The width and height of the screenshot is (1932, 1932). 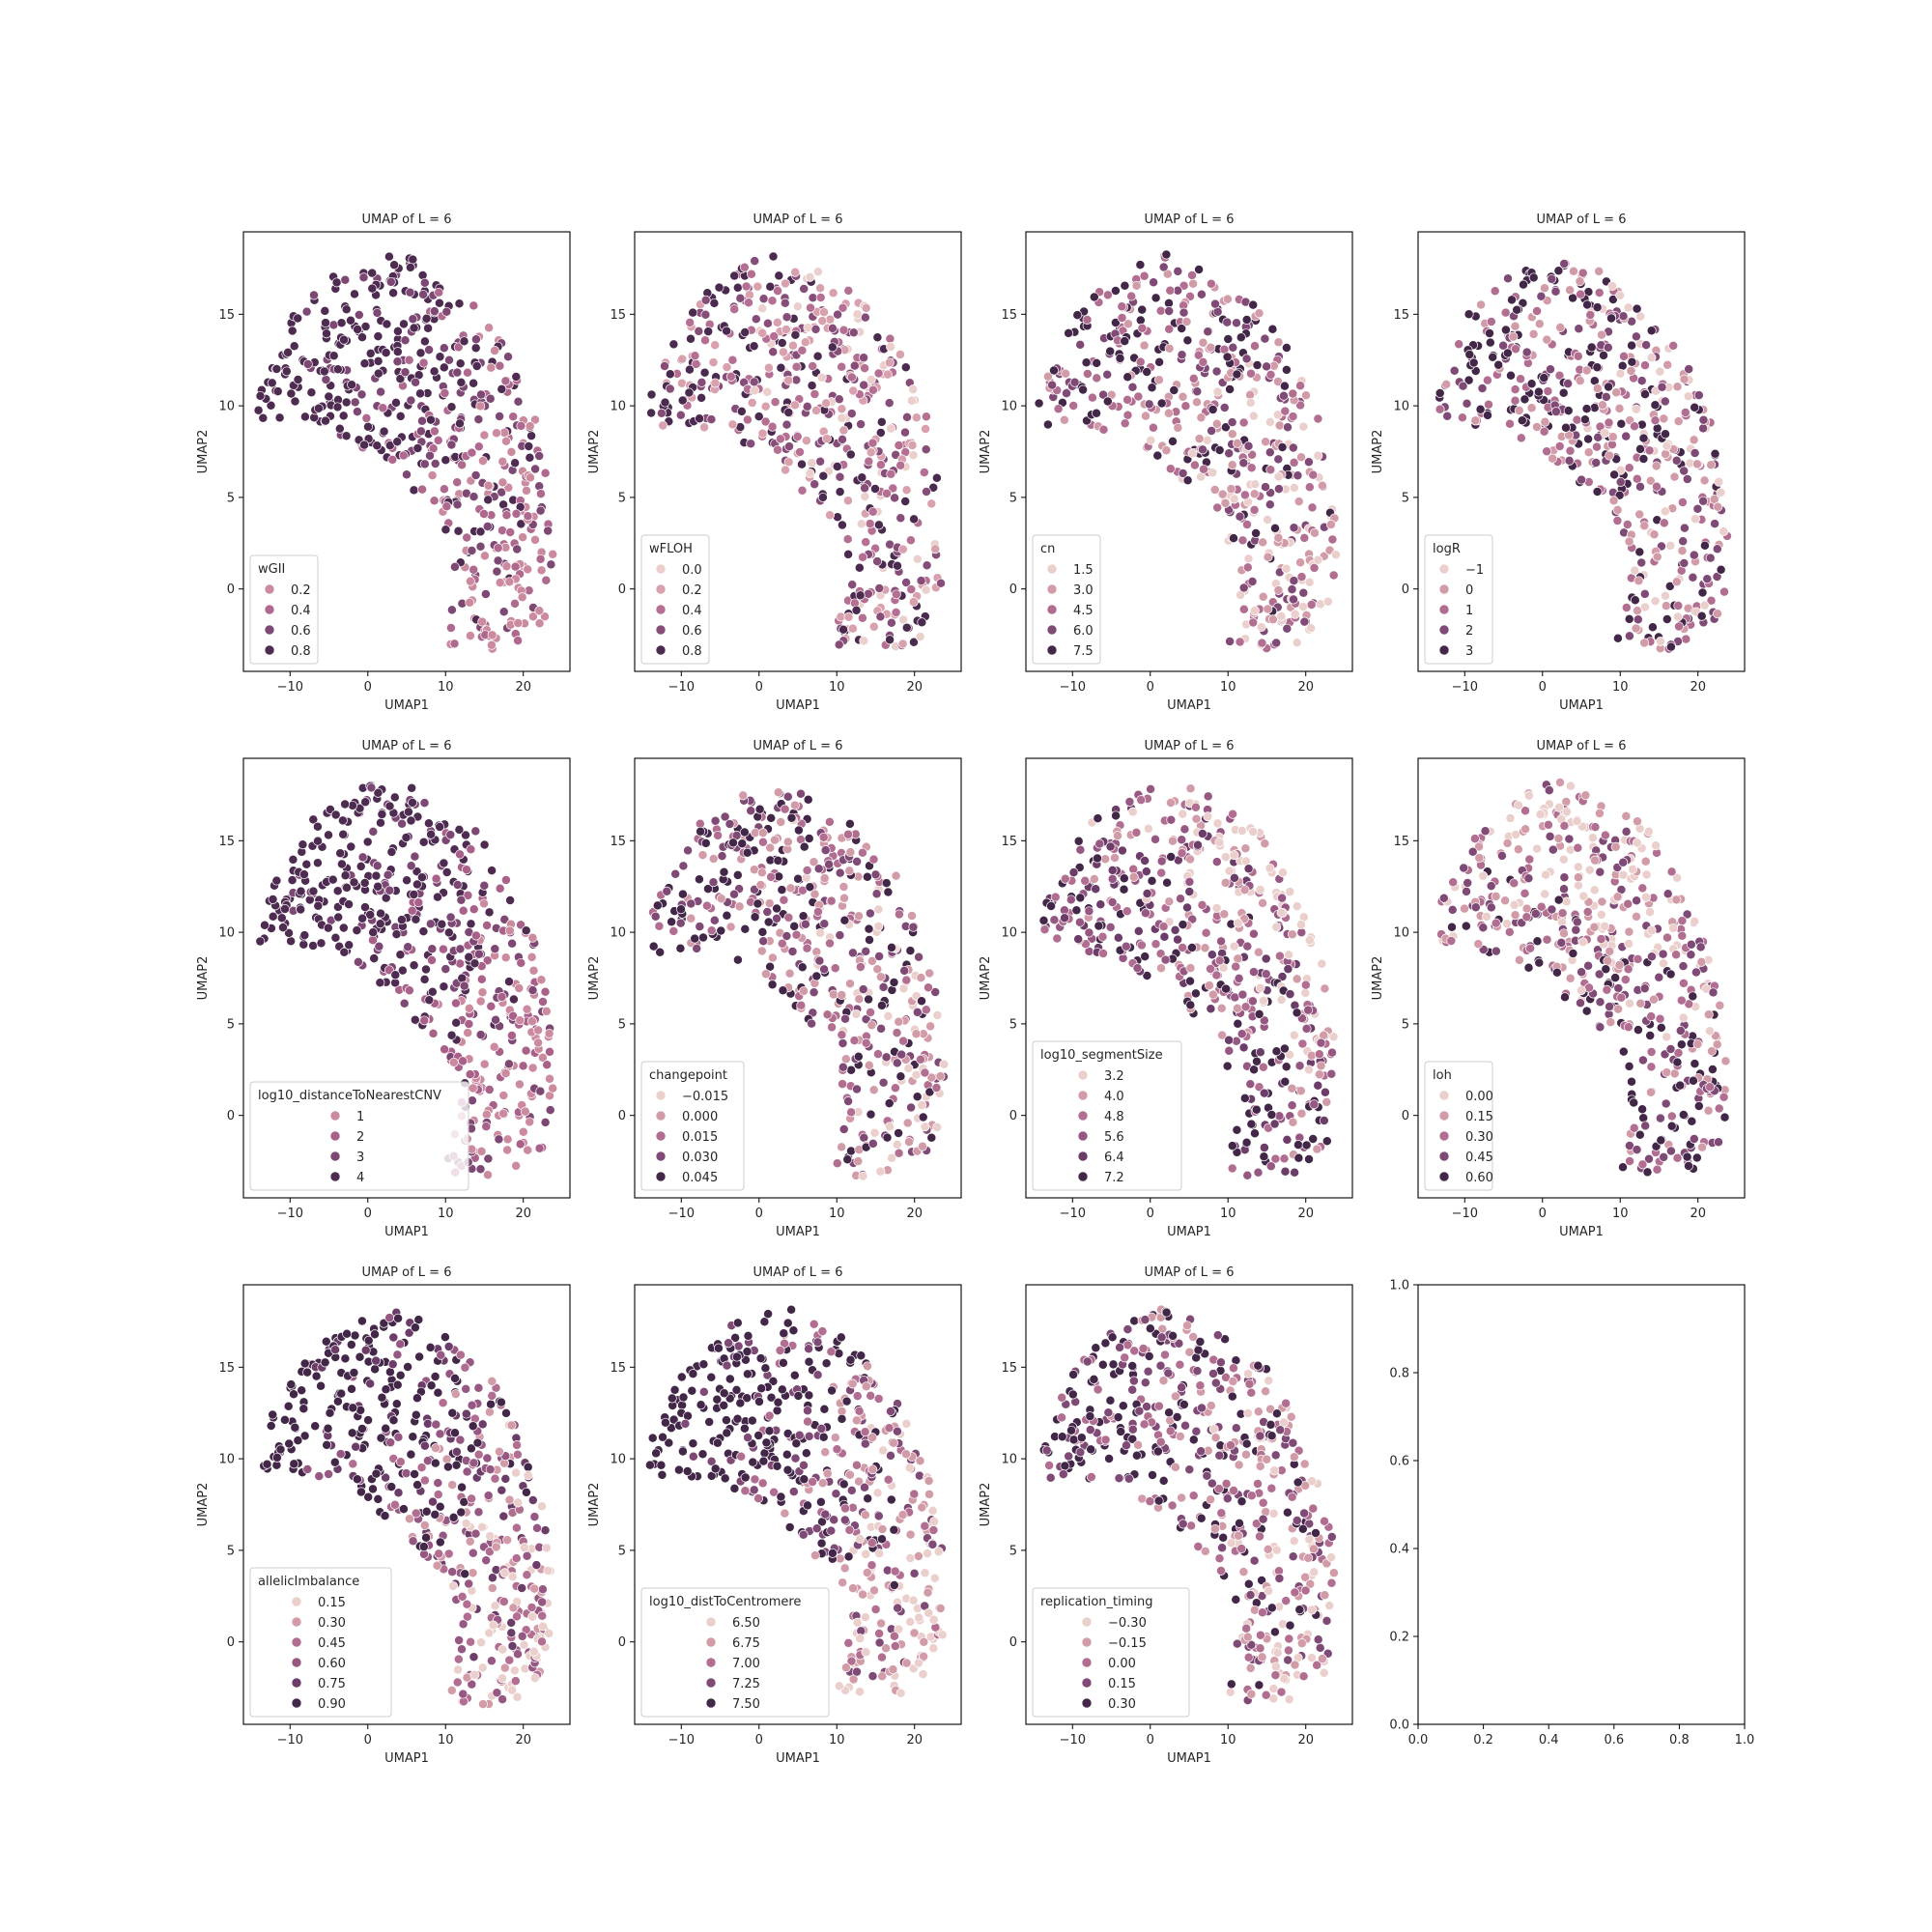 What do you see at coordinates (360, 1117) in the screenshot?
I see `legend-entry-label: 1` at bounding box center [360, 1117].